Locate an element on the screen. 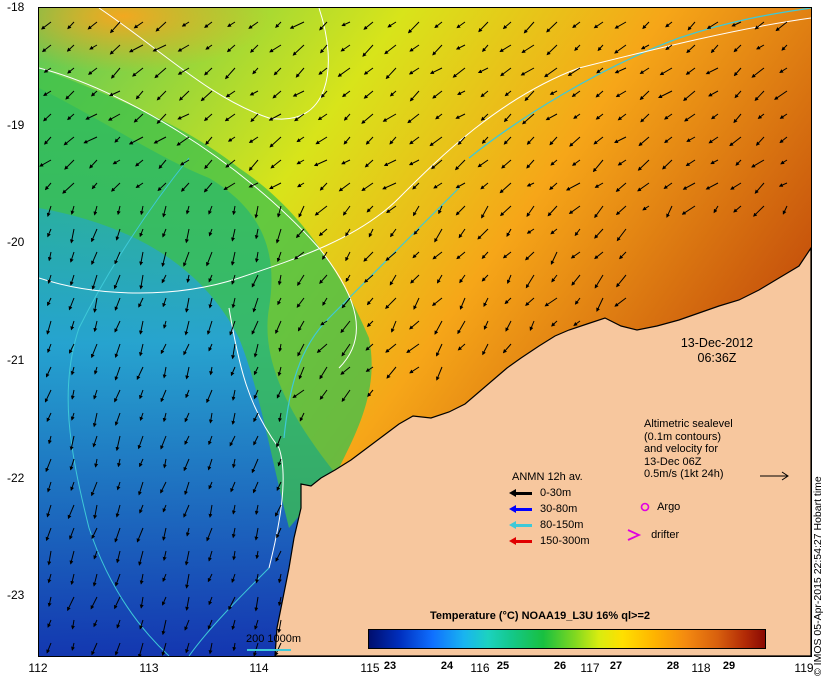 The height and width of the screenshot is (680, 840). lon-tick-label: 112 is located at coordinates (38, 668).